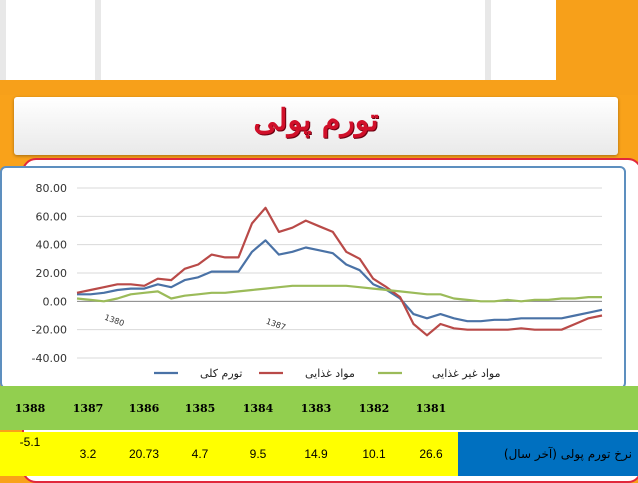 The width and height of the screenshot is (638, 483). Describe the element at coordinates (88, 408) in the screenshot. I see `year-cell: 1387` at that location.